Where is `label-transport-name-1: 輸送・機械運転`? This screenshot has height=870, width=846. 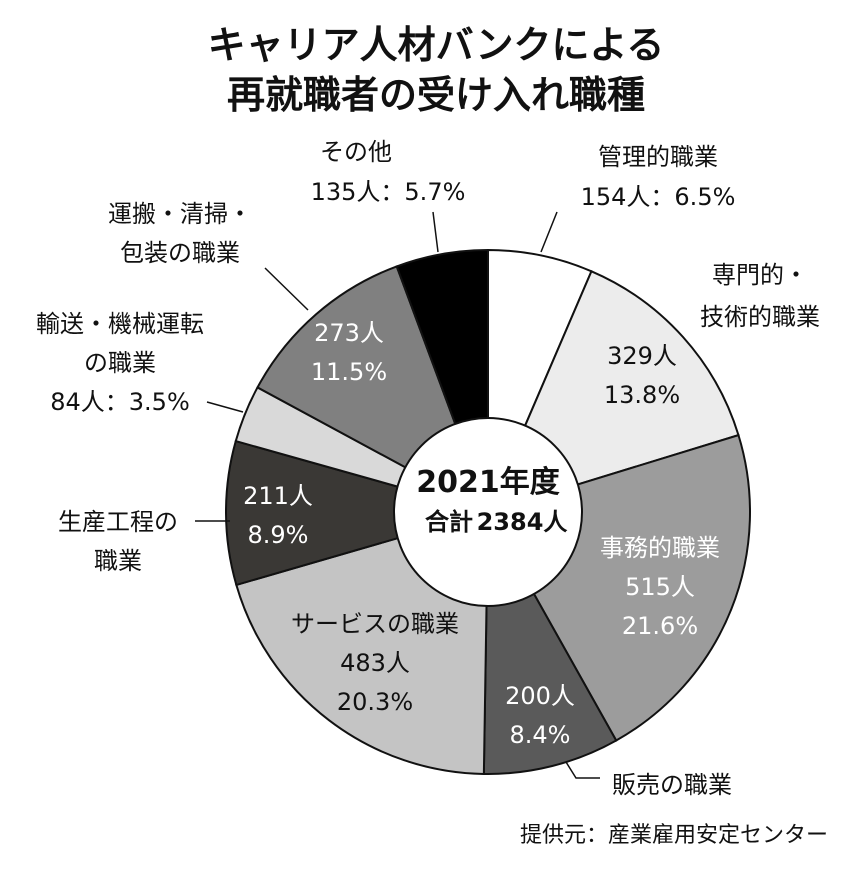 label-transport-name-1: 輸送・機械運転 is located at coordinates (120, 324).